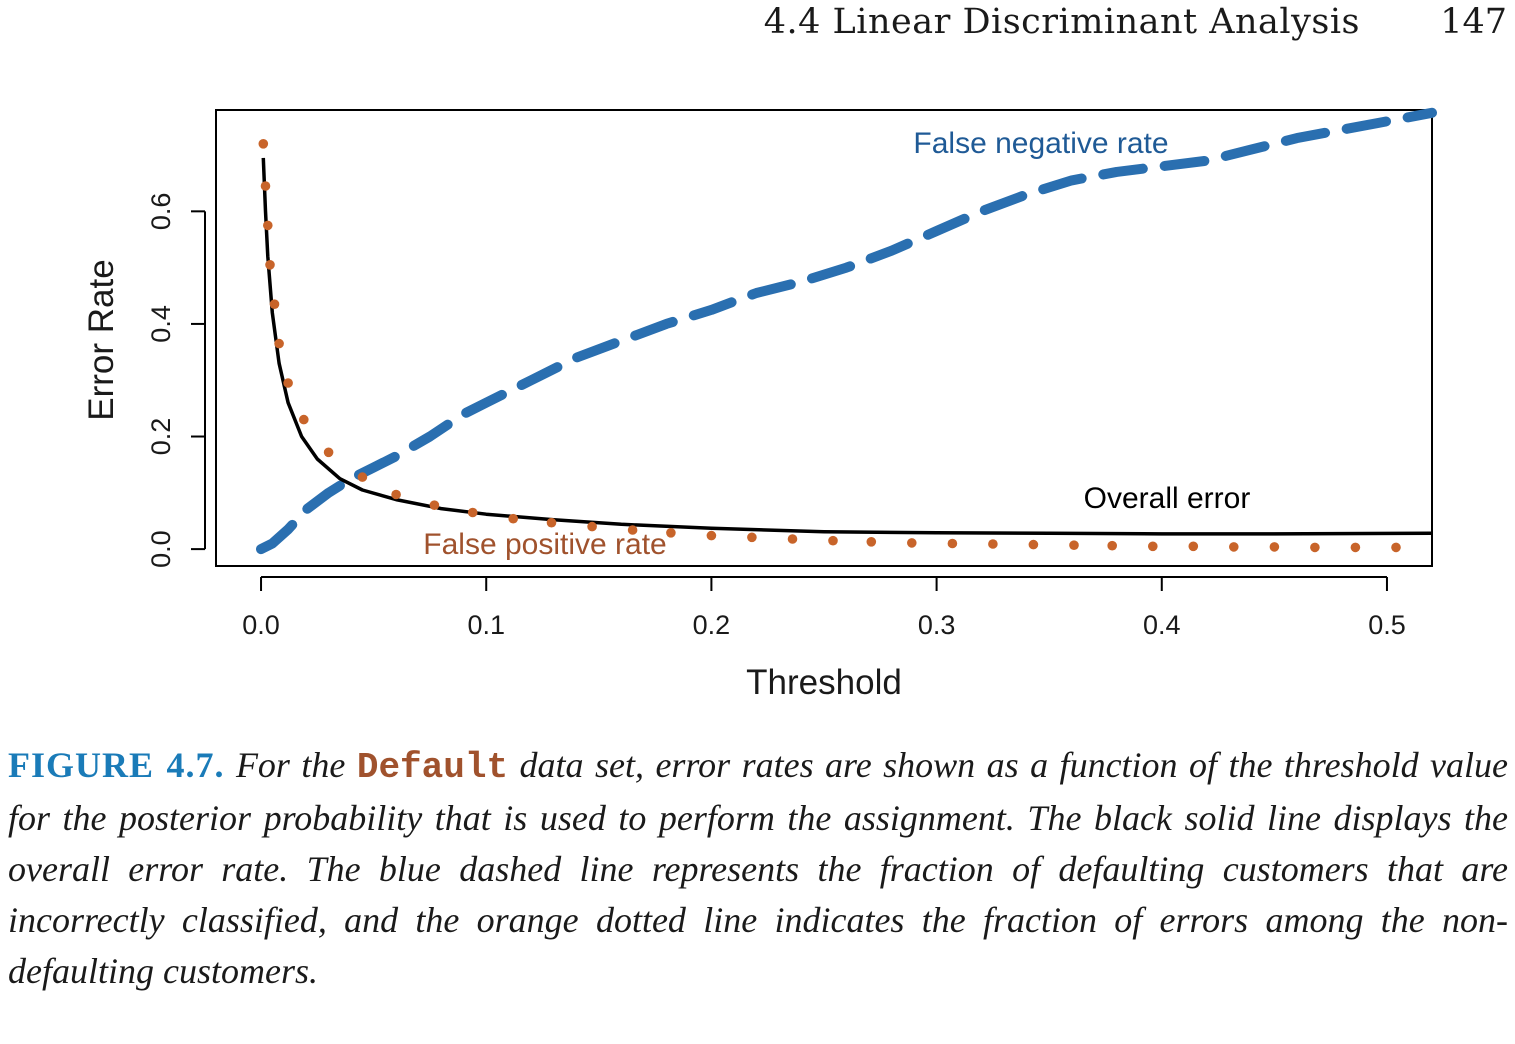 This screenshot has width=1515, height=1044. Describe the element at coordinates (161, 549) in the screenshot. I see `y-tick-label: 0.0` at that location.